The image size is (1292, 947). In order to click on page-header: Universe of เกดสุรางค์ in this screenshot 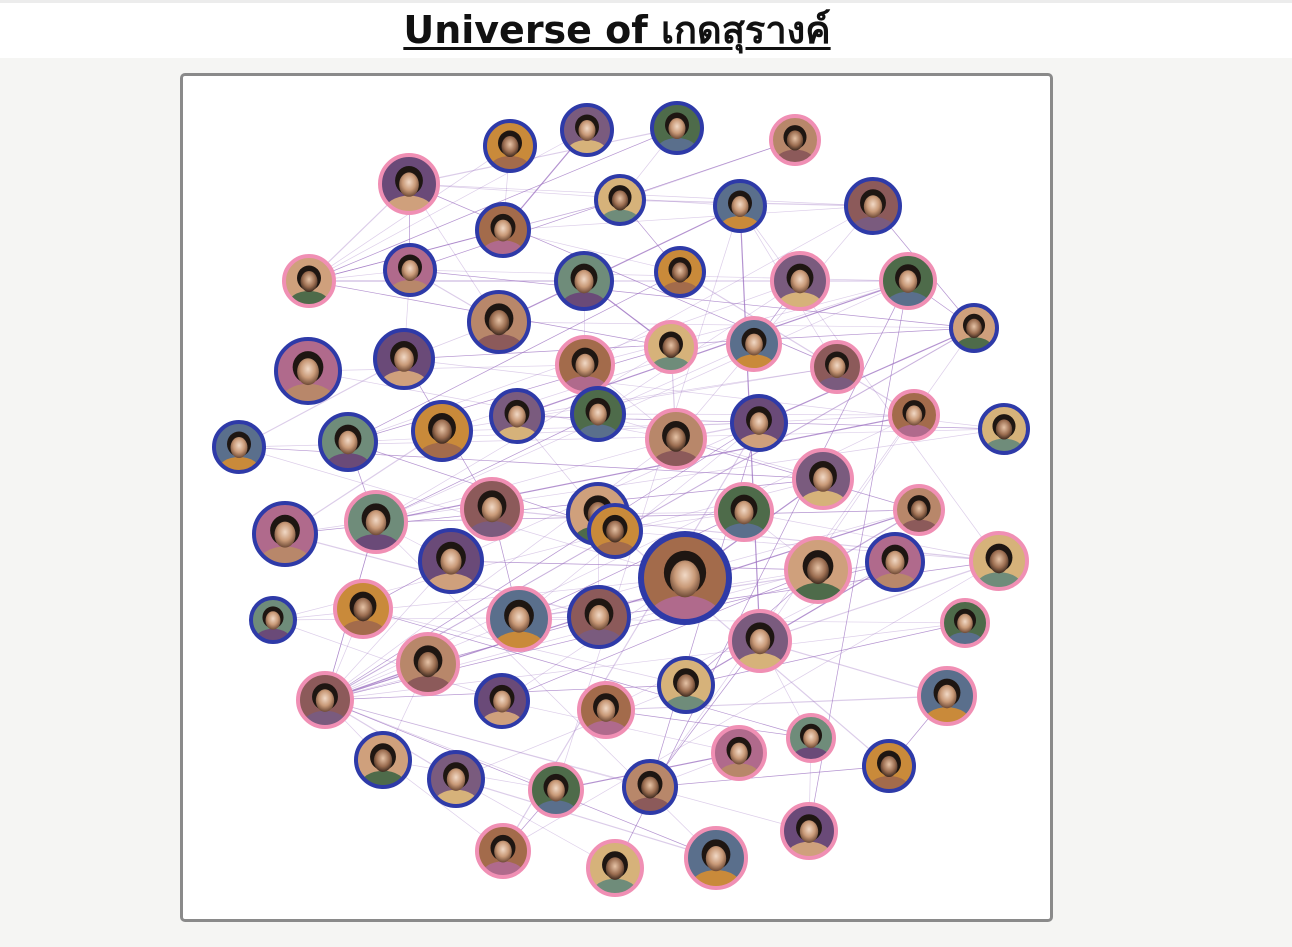, I will do `click(646, 29)`.